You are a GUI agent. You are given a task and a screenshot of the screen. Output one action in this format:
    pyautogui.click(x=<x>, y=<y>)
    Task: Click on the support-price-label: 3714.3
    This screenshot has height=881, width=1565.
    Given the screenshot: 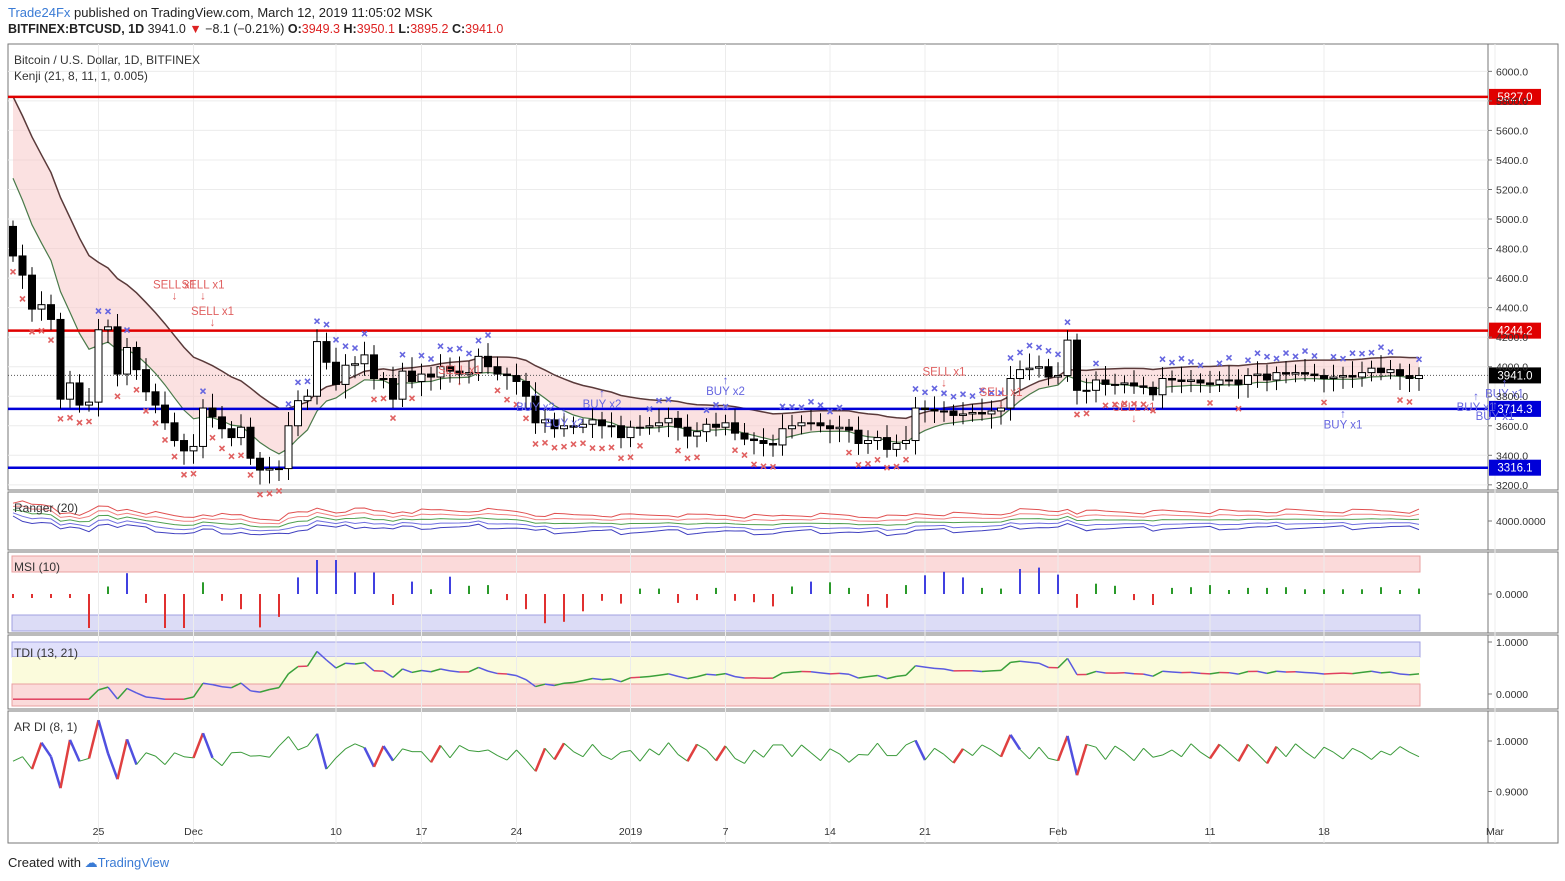 What is the action you would take?
    pyautogui.click(x=1514, y=410)
    